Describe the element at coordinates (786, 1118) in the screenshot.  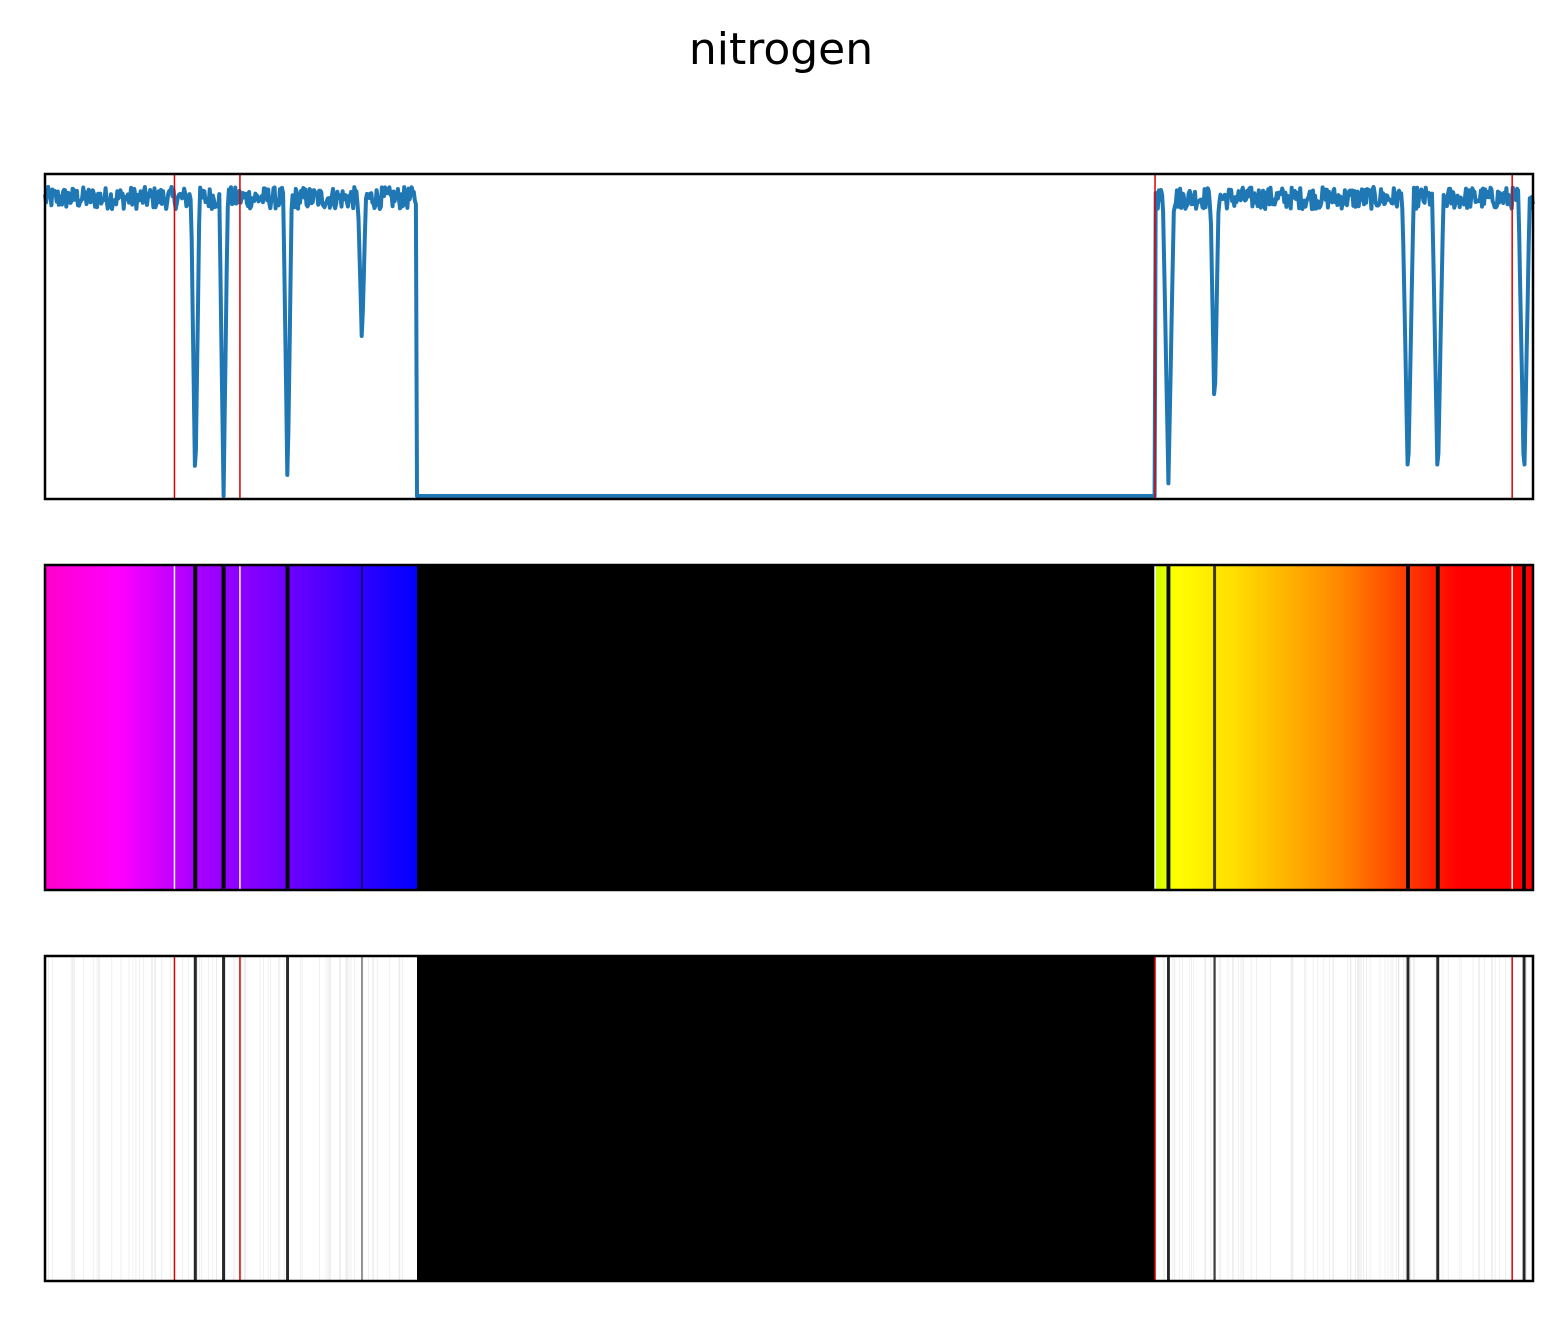
I see `grayscale-gap` at that location.